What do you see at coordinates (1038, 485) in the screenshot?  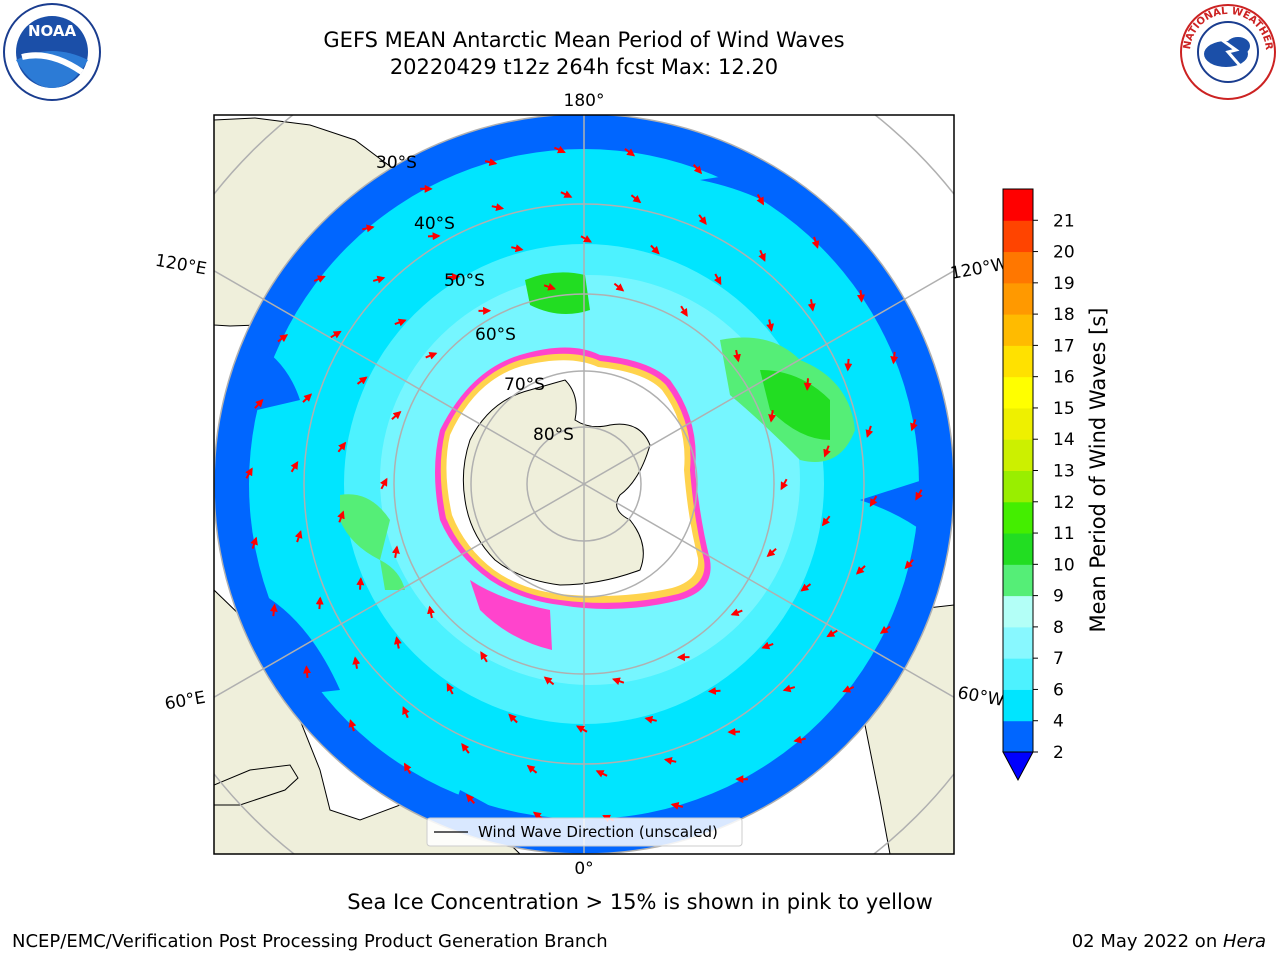 I see `colorbar: 2 4 6 7 8 9 10 11 12 13 14 15 16 17 18 19 20 21` at bounding box center [1038, 485].